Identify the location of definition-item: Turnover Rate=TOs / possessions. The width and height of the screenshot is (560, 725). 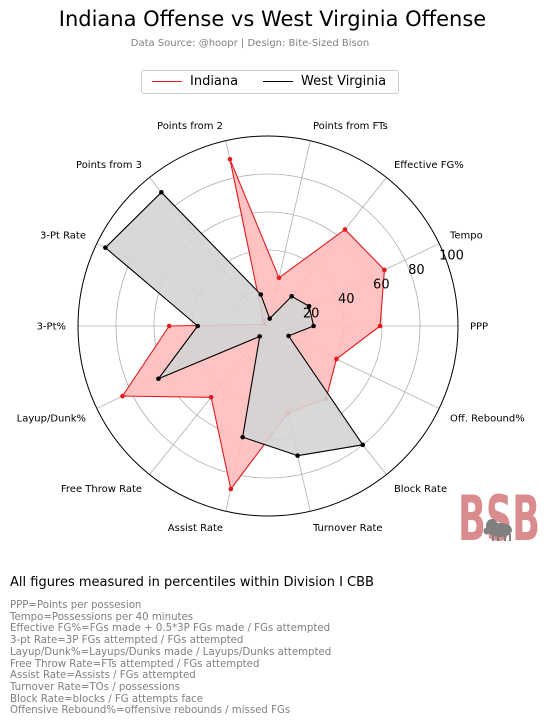
(95, 687).